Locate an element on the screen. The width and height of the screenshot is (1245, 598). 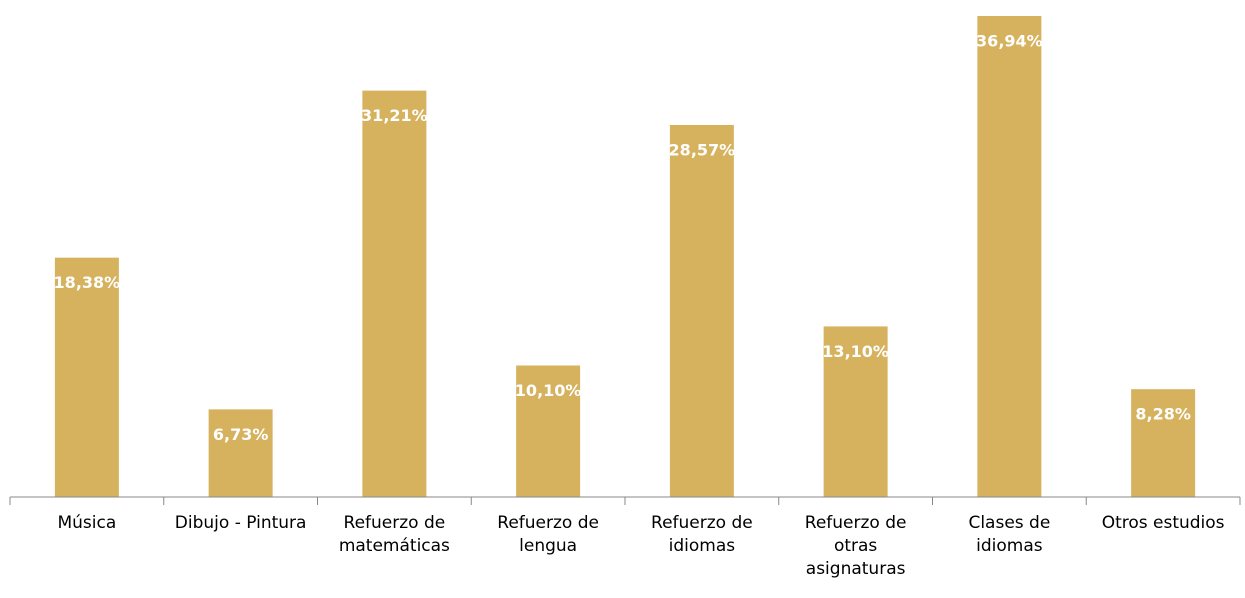
x-tick-label: Clases de idiomas is located at coordinates (1009, 534).